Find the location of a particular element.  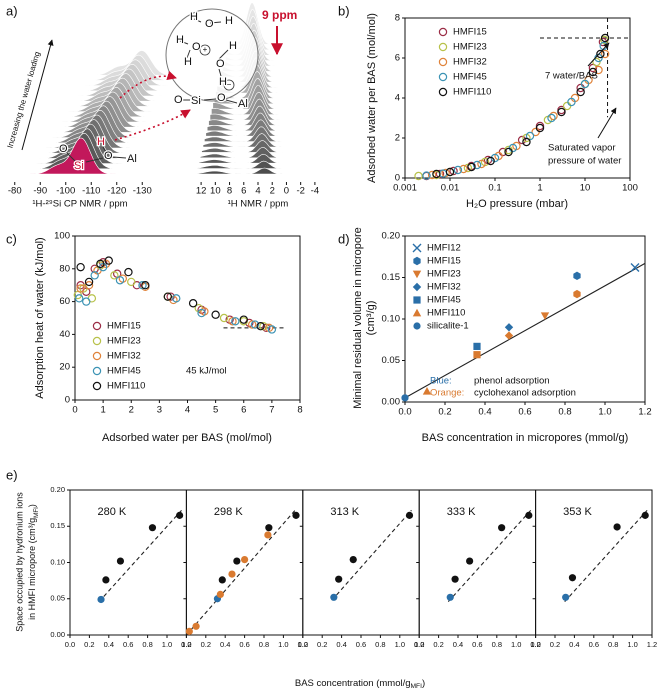

axis-label: Adsorbed water per BAS (mol/mol) is located at coordinates (187, 438).